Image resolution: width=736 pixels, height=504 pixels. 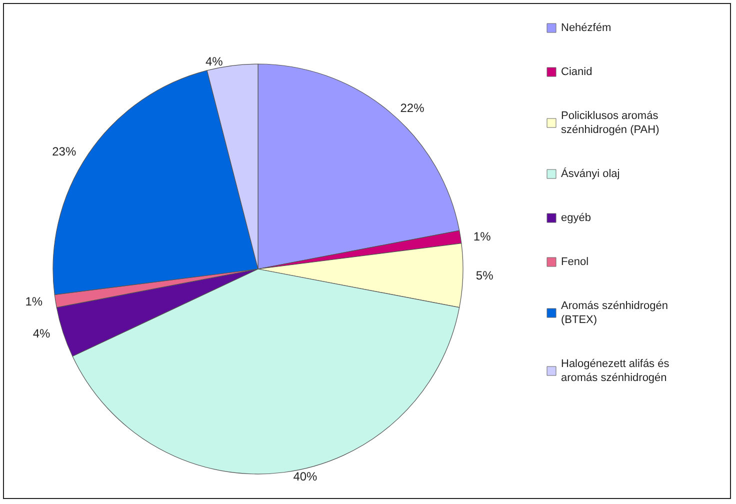 I want to click on legend-label: Nehézfém, so click(x=586, y=28).